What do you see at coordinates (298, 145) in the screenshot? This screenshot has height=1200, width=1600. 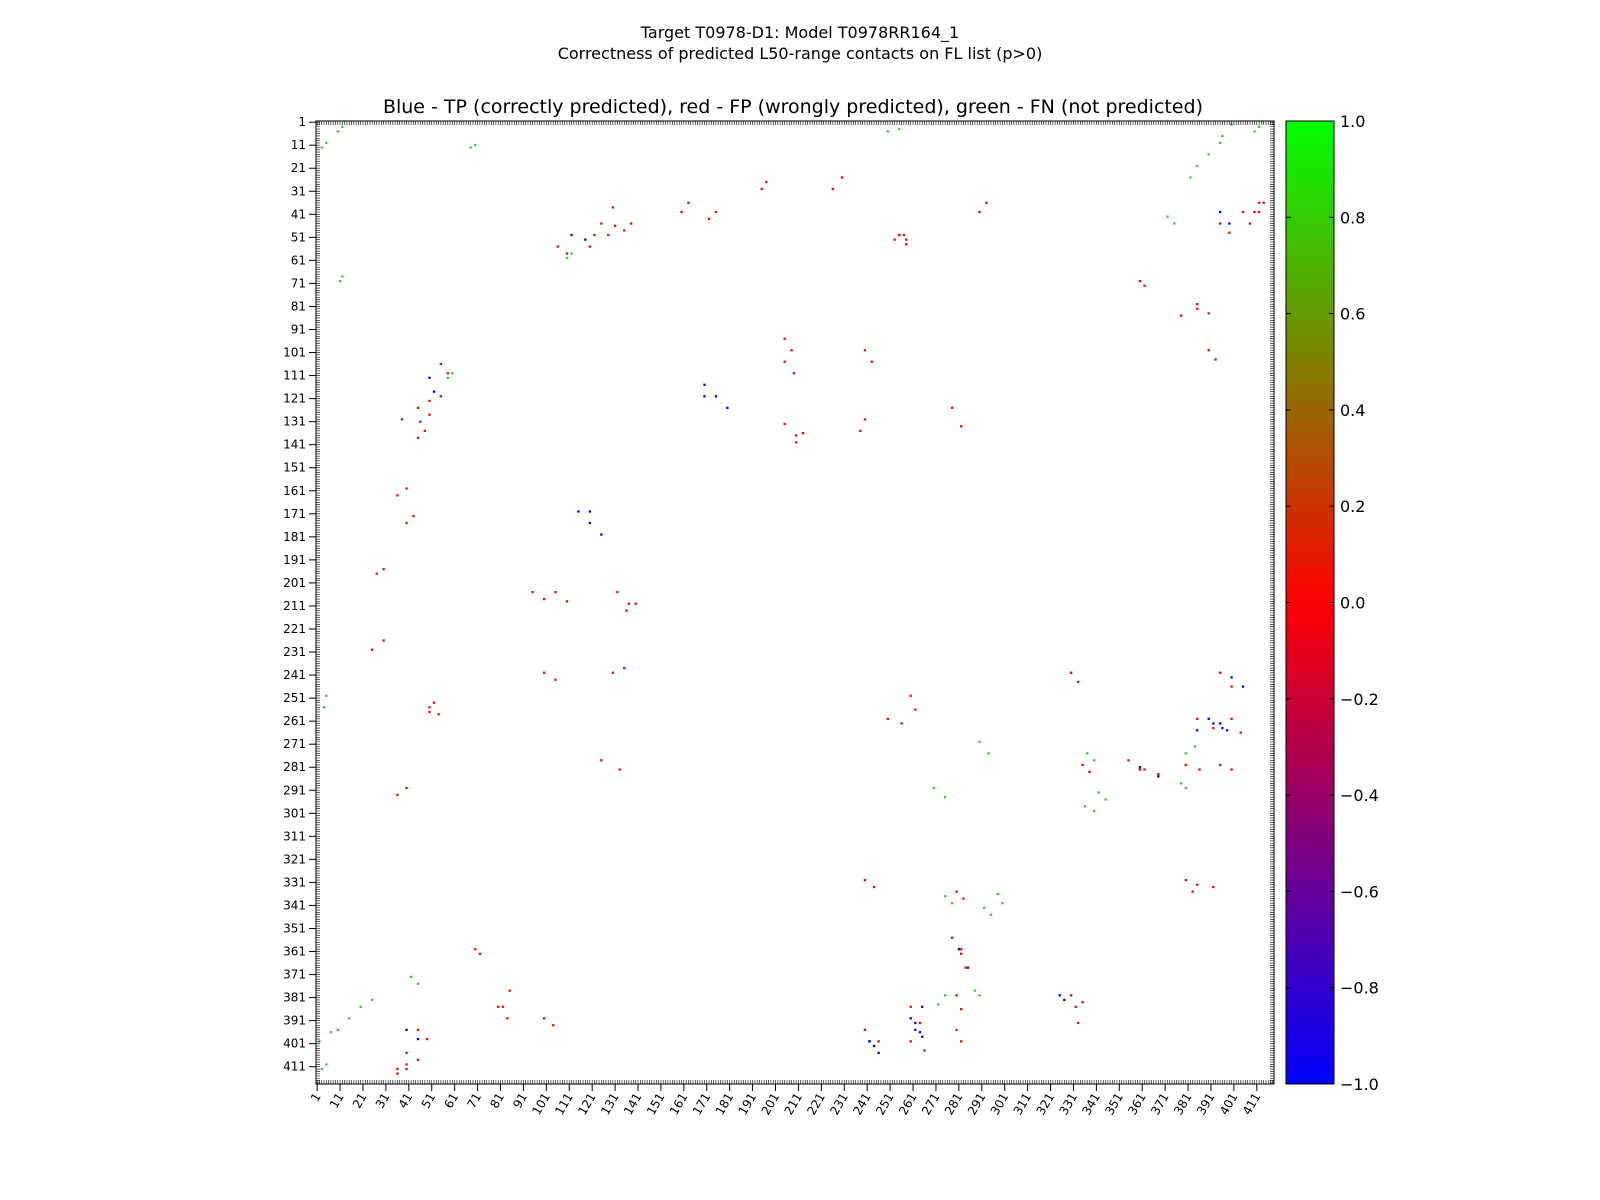 I see `y-tick-label: 11` at bounding box center [298, 145].